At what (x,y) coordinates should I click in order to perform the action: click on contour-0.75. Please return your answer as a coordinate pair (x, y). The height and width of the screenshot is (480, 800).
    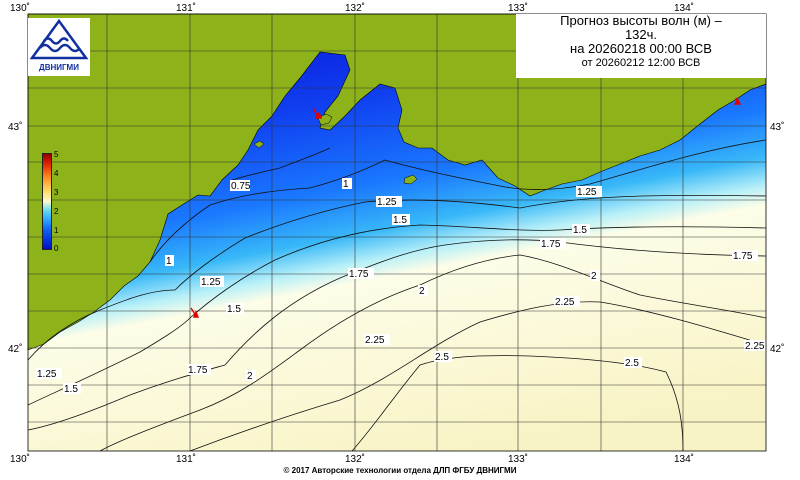
    Looking at the image, I should click on (281, 164).